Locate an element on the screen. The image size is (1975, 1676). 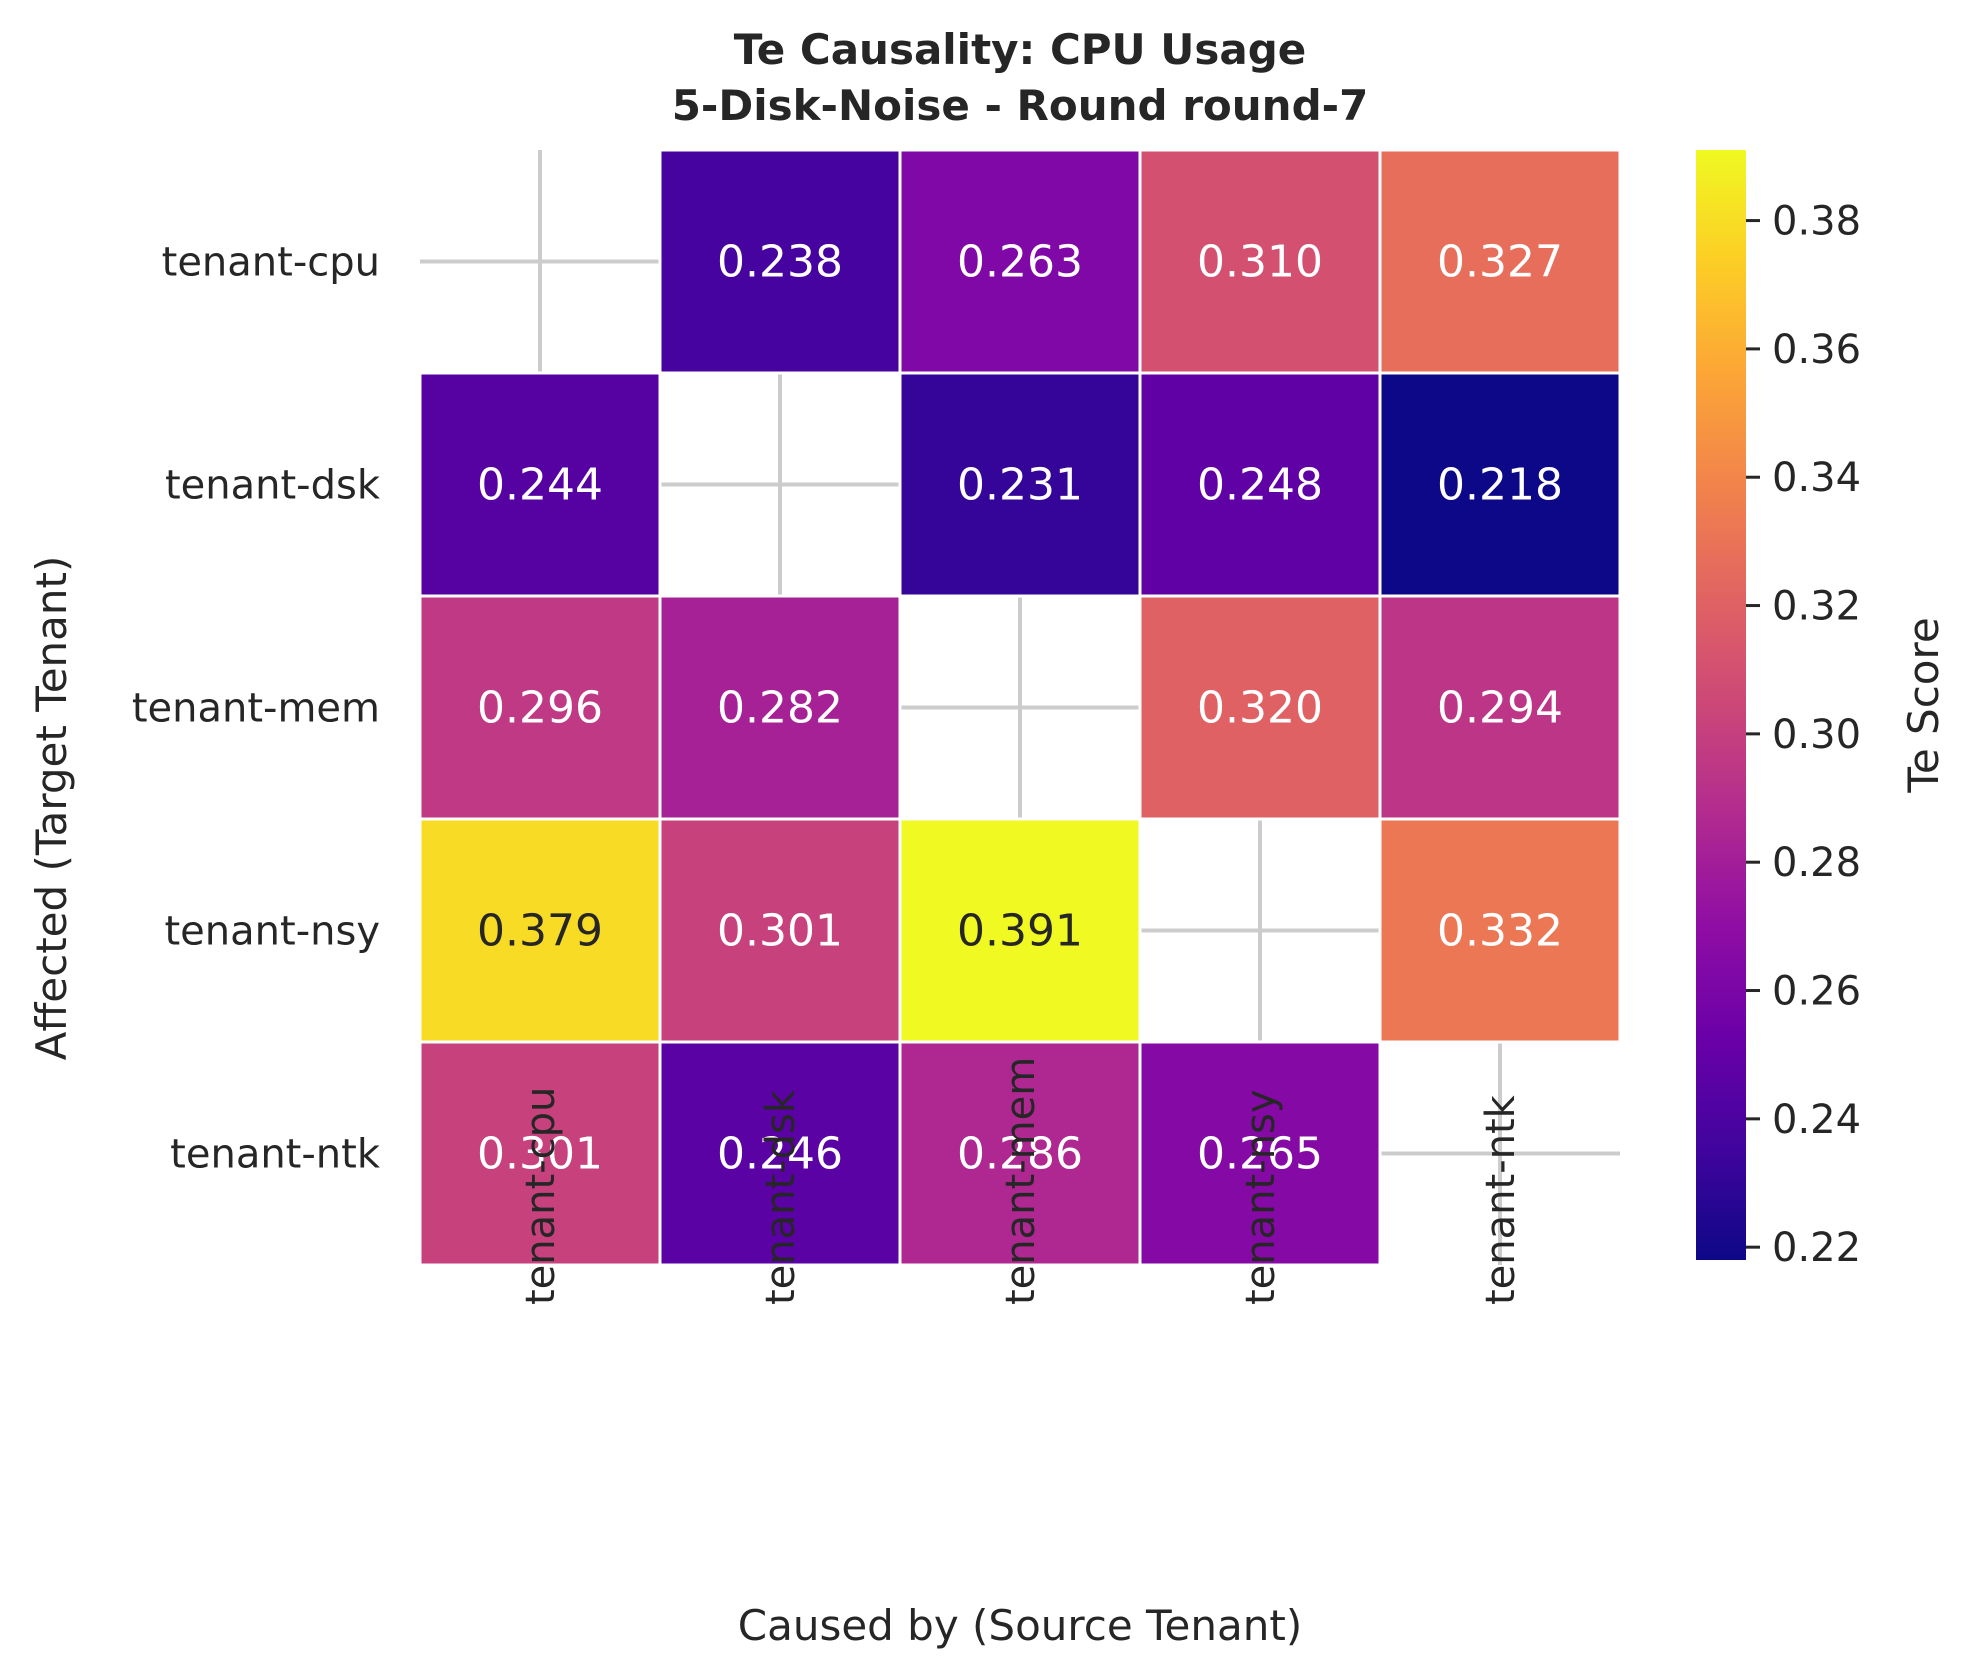
y-tick-label: tenant-mem is located at coordinates (256, 709).